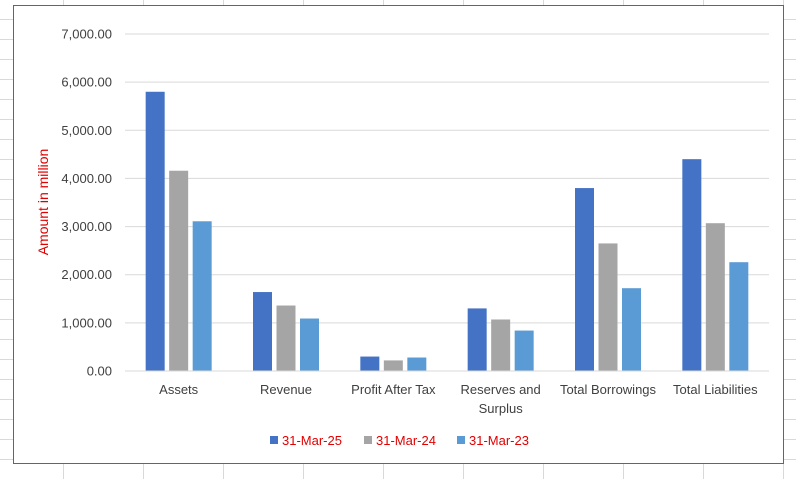 This screenshot has width=796, height=479. What do you see at coordinates (43, 202) in the screenshot?
I see `y-axis-title: Amount in million` at bounding box center [43, 202].